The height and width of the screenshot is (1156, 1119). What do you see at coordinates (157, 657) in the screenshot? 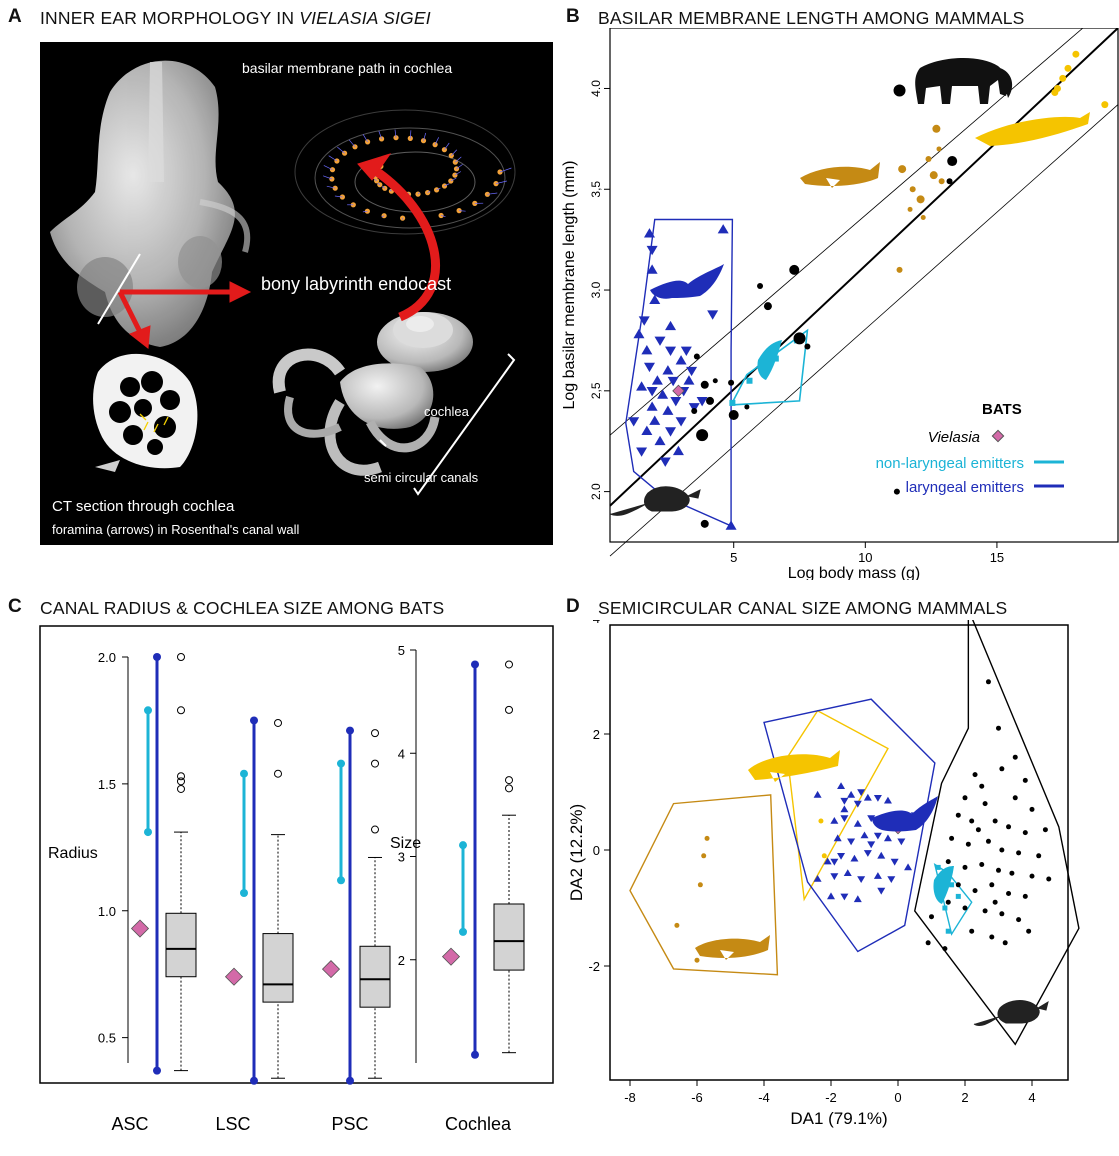
I see `laryngeal-range-max` at bounding box center [157, 657].